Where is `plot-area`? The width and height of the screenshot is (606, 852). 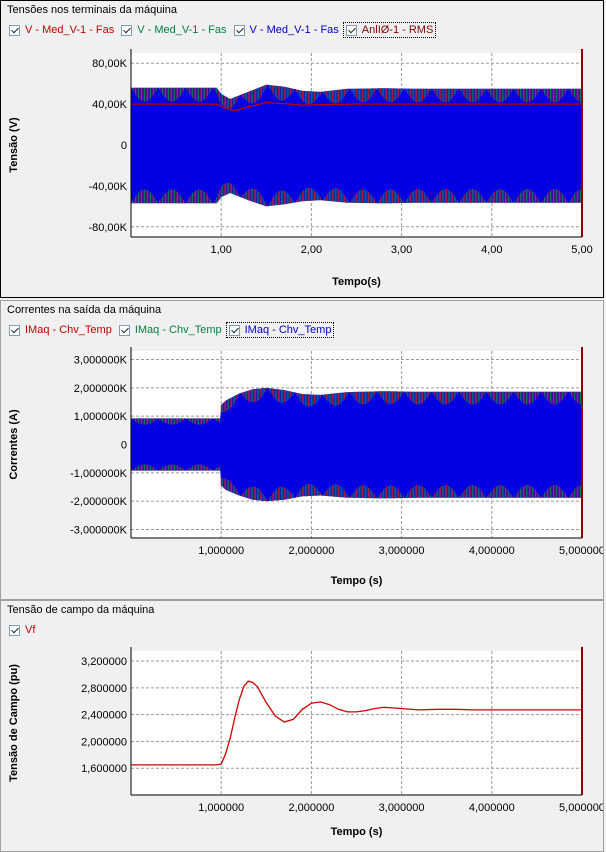
plot-area is located at coordinates (356, 723).